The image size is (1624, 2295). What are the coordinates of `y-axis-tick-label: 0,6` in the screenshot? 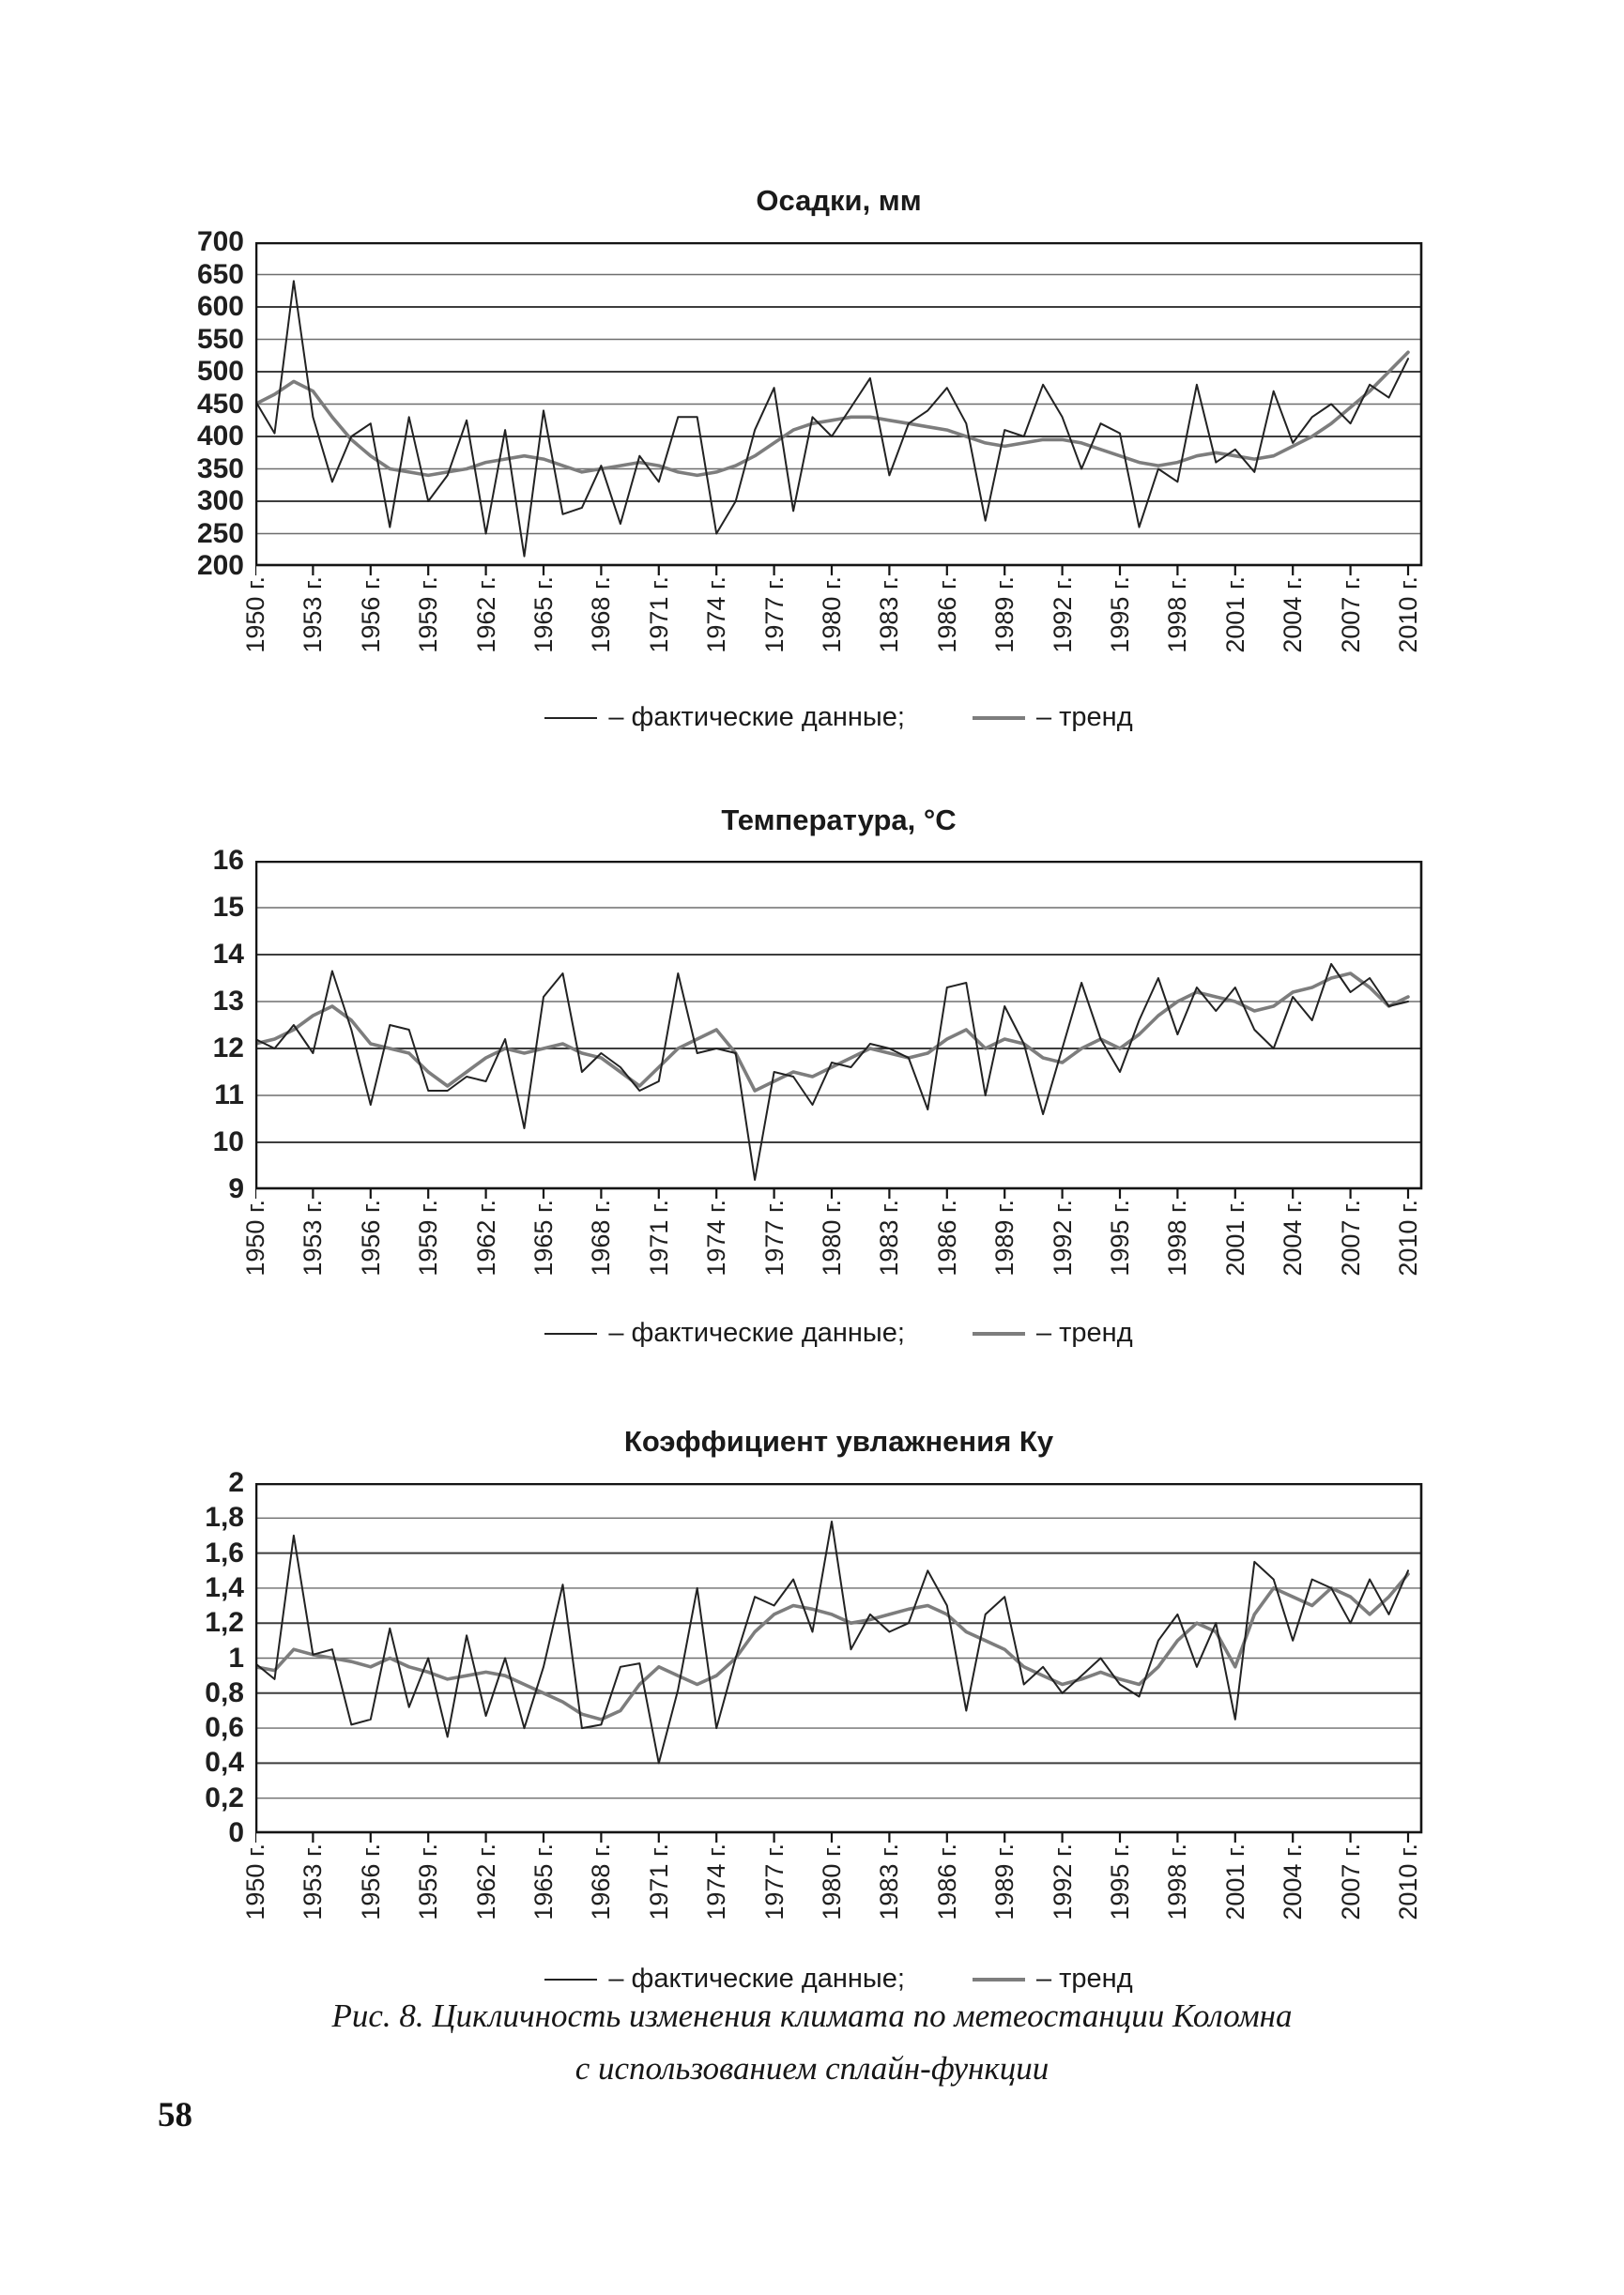 It's located at (224, 1728).